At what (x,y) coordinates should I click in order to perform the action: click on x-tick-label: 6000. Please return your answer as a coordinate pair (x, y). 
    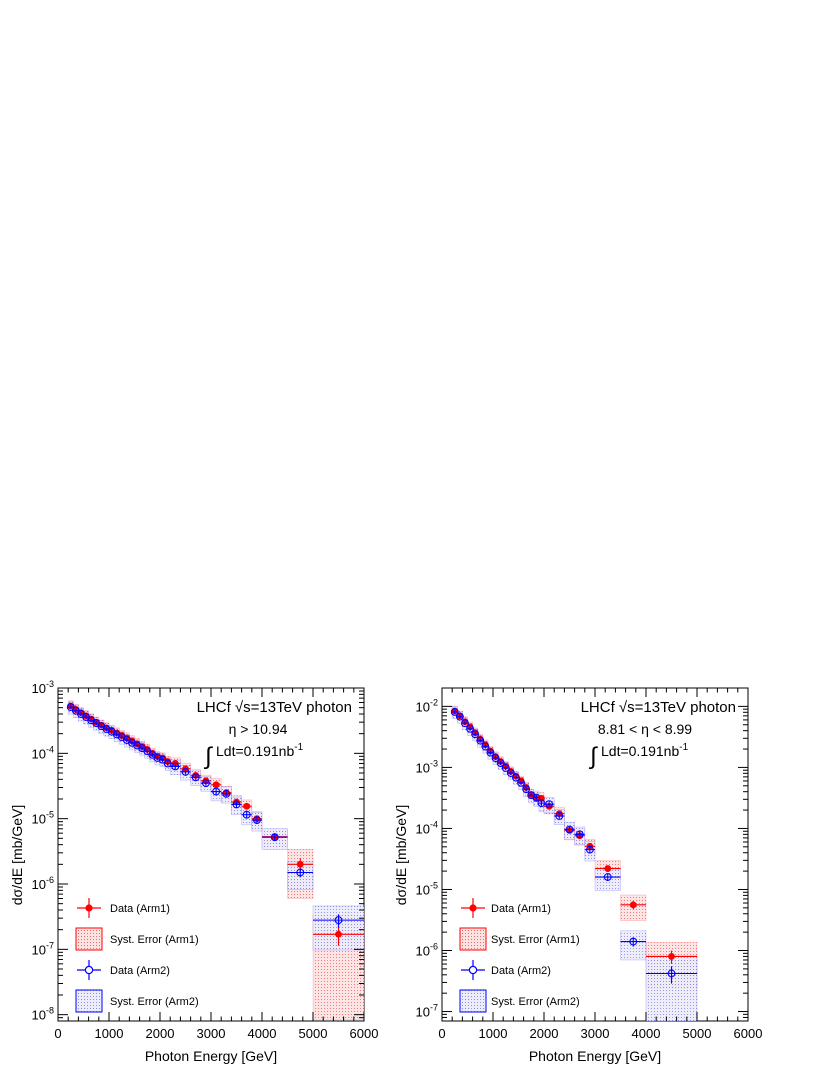
    Looking at the image, I should click on (364, 1033).